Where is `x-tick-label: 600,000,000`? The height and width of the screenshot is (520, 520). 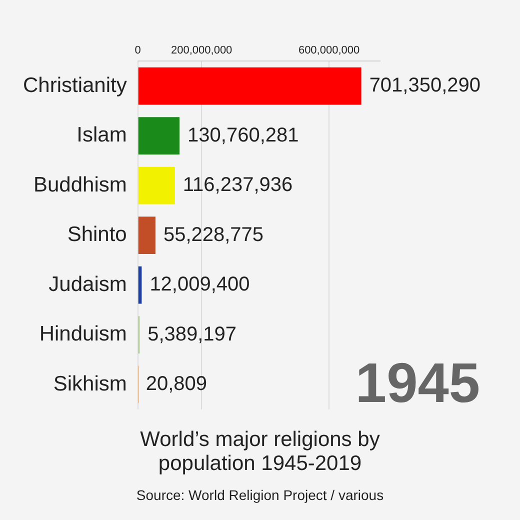
x-tick-label: 600,000,000 is located at coordinates (329, 50).